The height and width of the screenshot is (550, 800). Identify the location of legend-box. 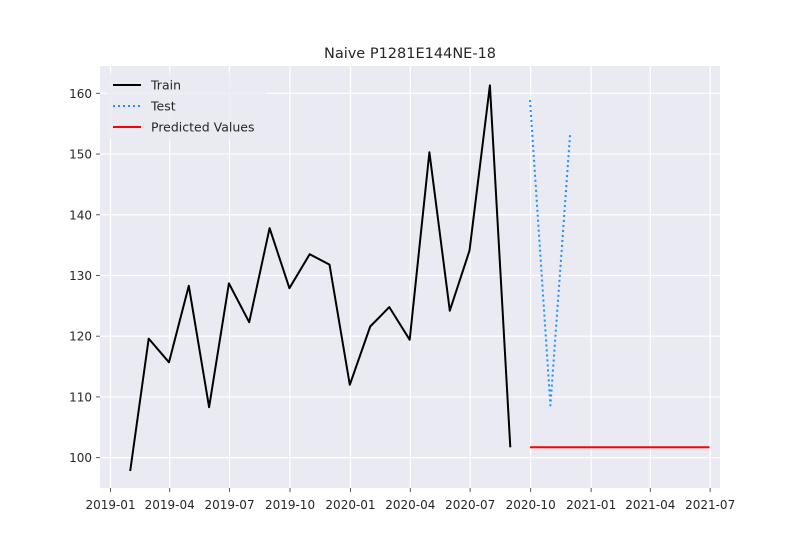
(187, 106).